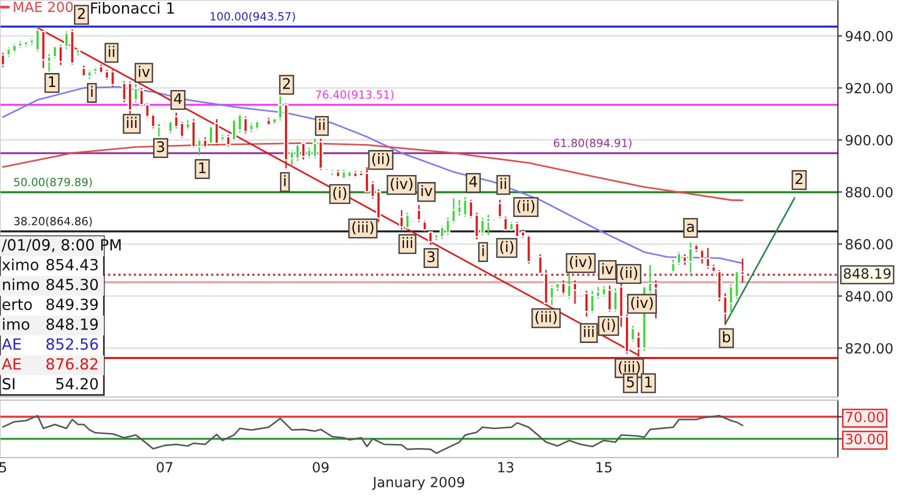 This screenshot has width=900, height=499. I want to click on y-tick-label: 920.00, so click(869, 88).